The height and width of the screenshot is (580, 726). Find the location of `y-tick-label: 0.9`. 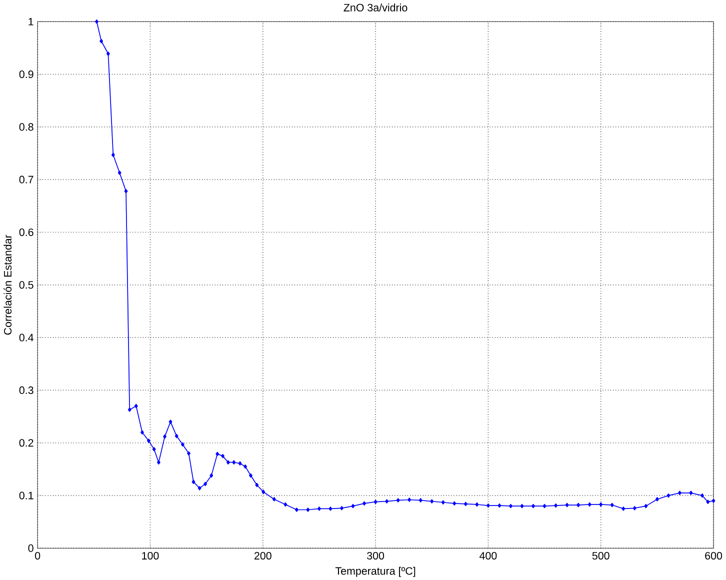

y-tick-label: 0.9 is located at coordinates (26, 74).